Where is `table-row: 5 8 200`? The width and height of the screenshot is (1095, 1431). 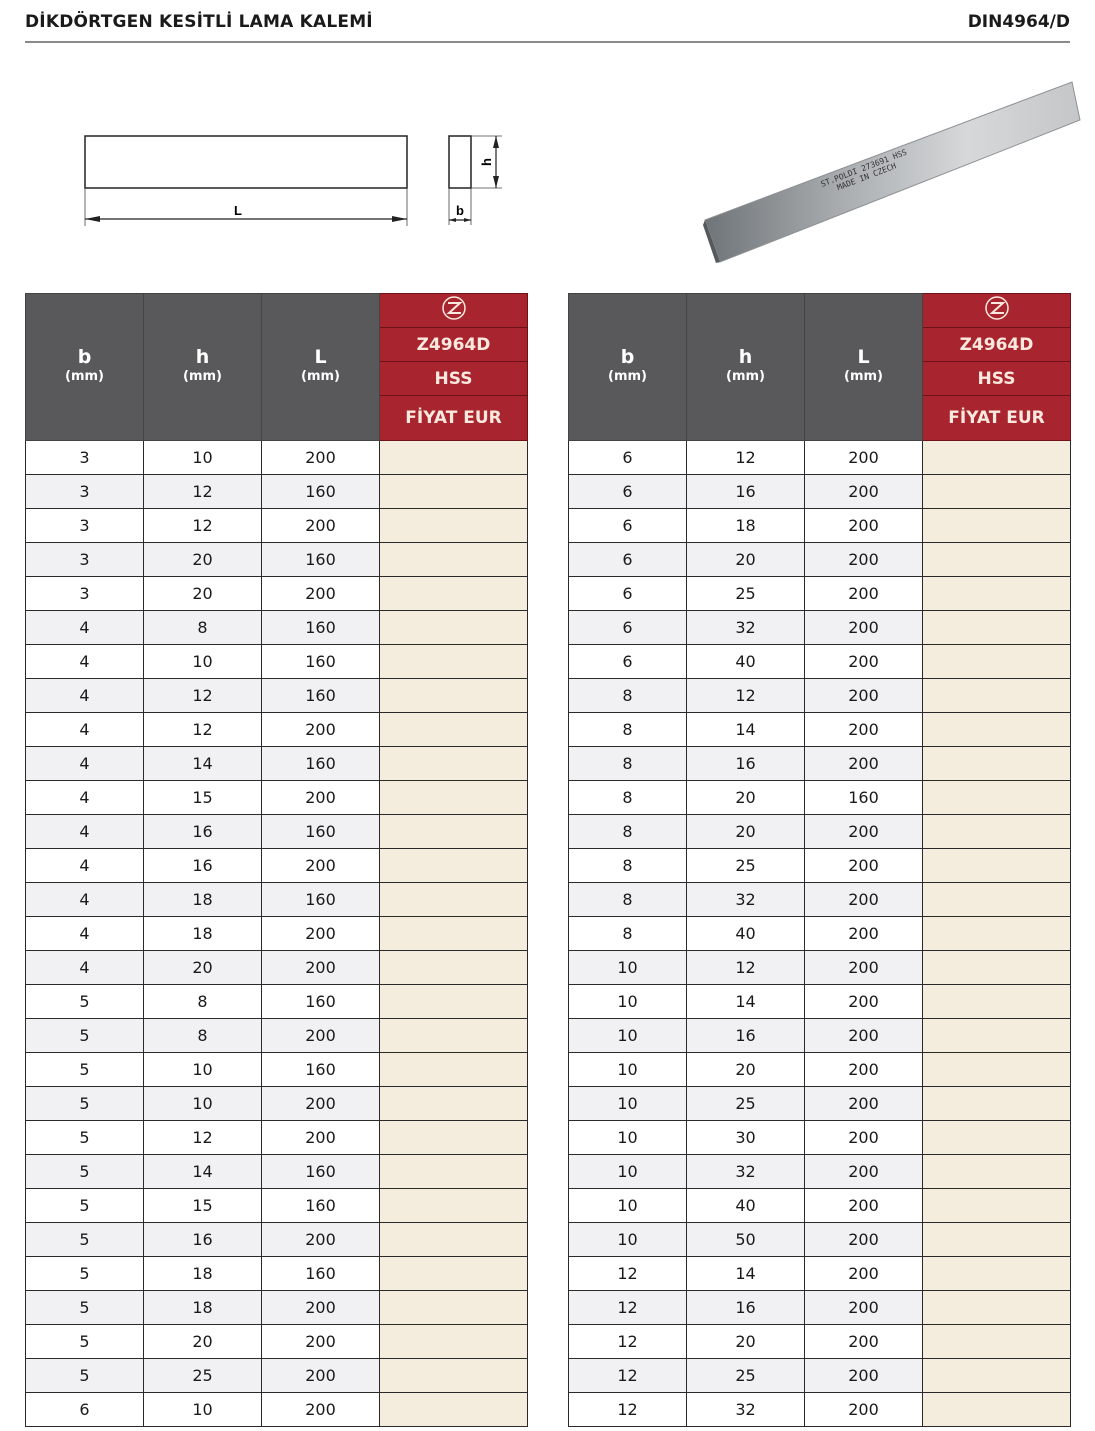
table-row: 5 8 200 is located at coordinates (276, 1035).